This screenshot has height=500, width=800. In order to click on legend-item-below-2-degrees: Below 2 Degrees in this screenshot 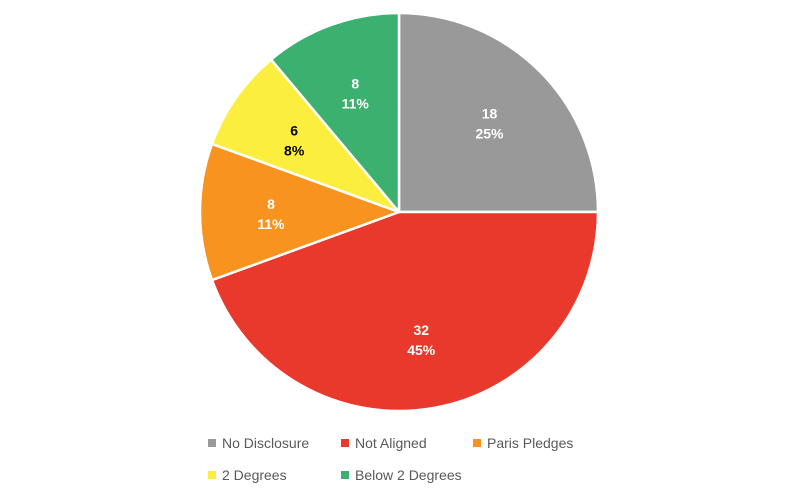, I will do `click(401, 475)`.